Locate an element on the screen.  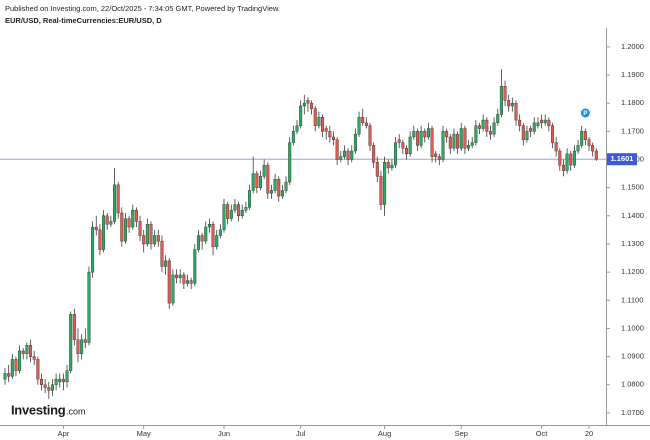
brand-logo: Investing .com is located at coordinates (48, 409).